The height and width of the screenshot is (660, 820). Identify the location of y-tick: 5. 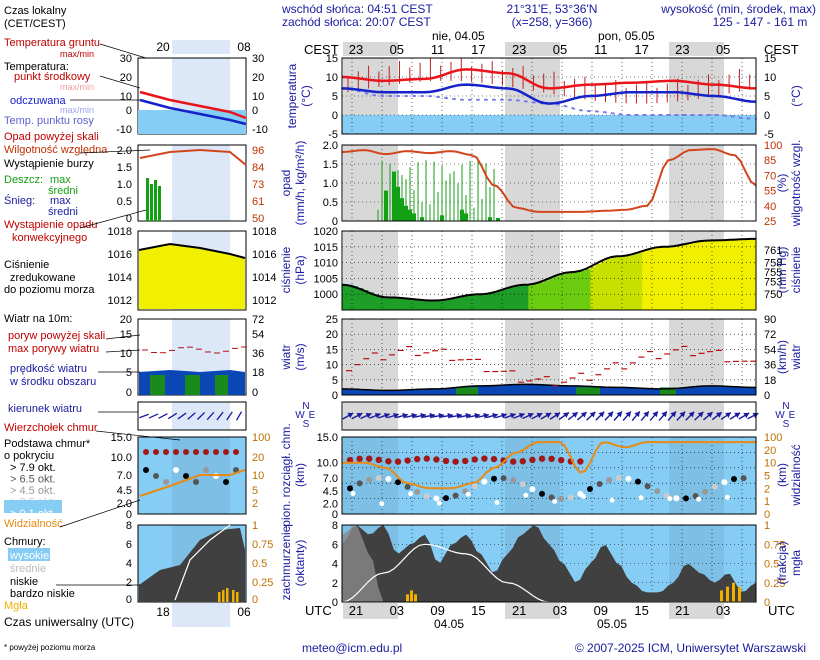
(335, 381).